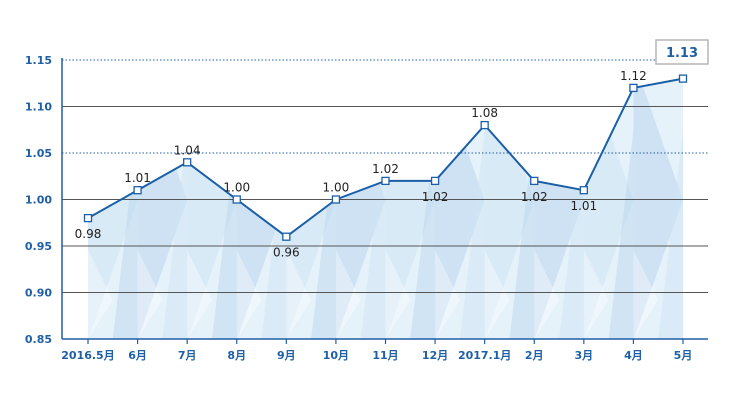  What do you see at coordinates (435, 355) in the screenshot?
I see `x-tick-label: 12月` at bounding box center [435, 355].